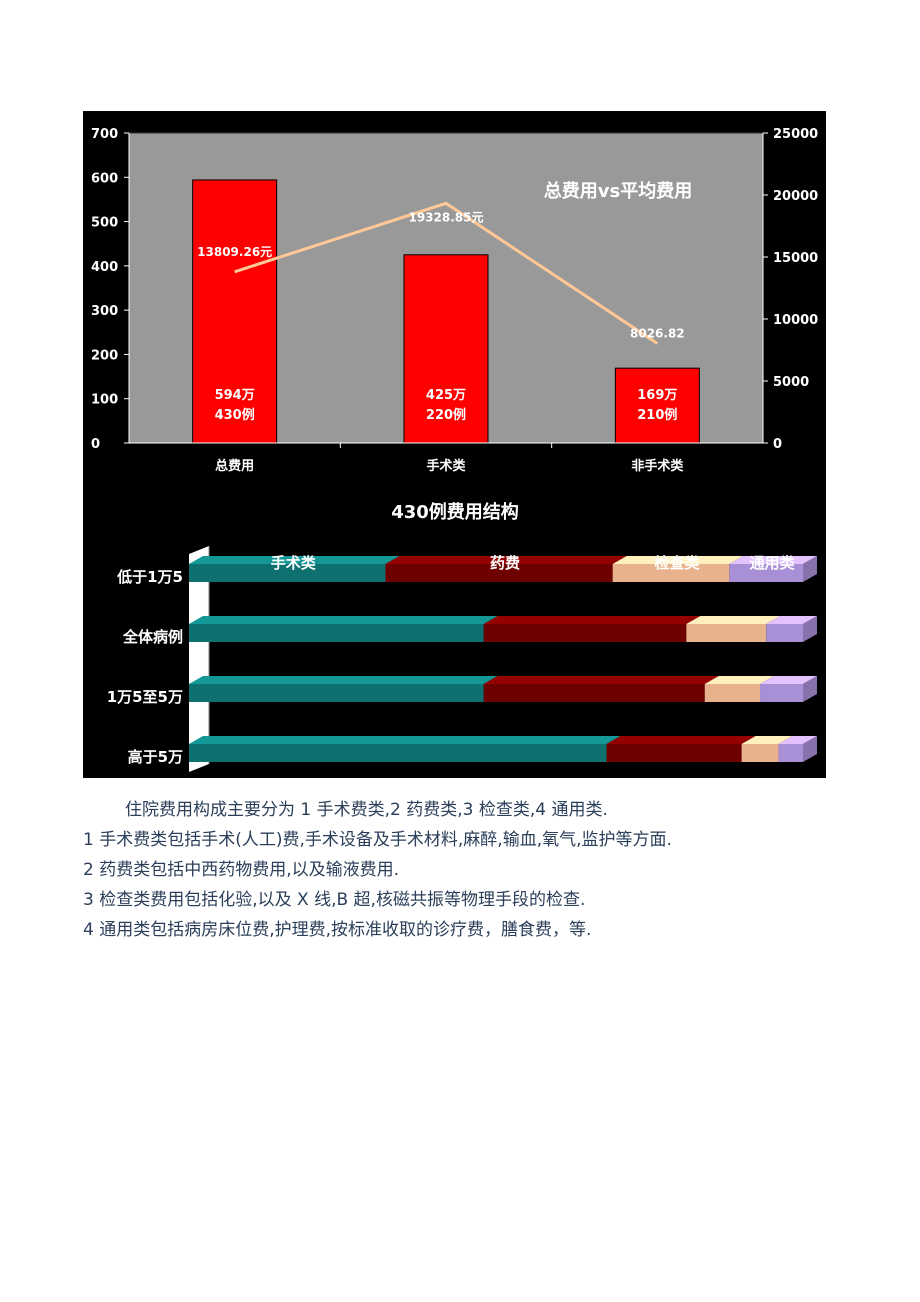 The image size is (920, 1302). What do you see at coordinates (95, 444) in the screenshot?
I see `y-tick-label-7: 0` at bounding box center [95, 444].